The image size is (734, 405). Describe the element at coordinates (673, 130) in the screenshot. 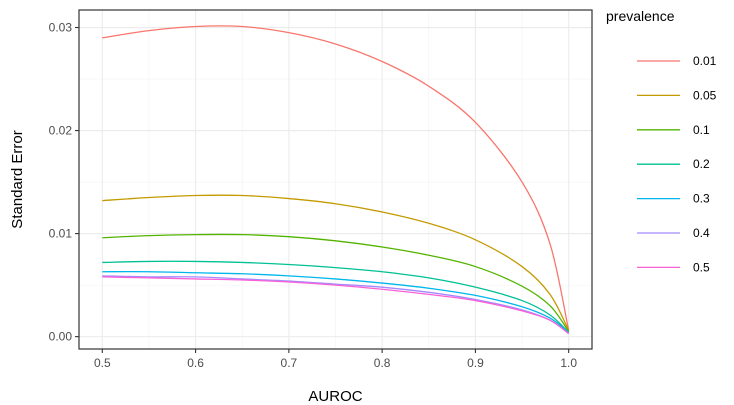

I see `legend-item: 0.1` at that location.